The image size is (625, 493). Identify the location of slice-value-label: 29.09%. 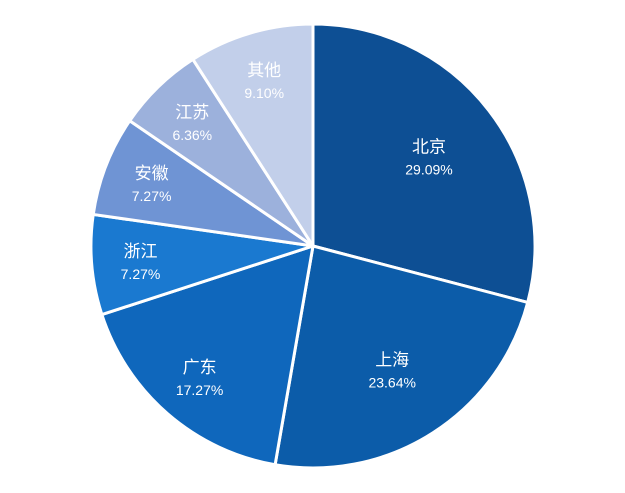
(428, 170).